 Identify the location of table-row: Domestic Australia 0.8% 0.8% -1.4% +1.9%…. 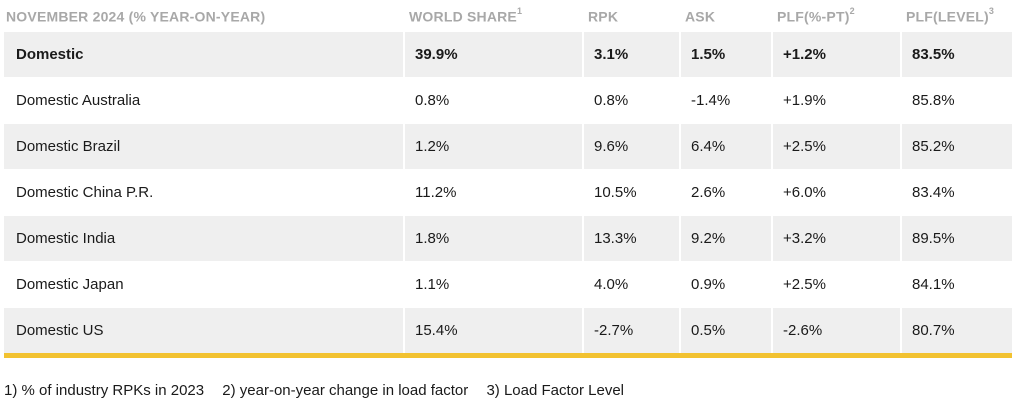
(508, 101).